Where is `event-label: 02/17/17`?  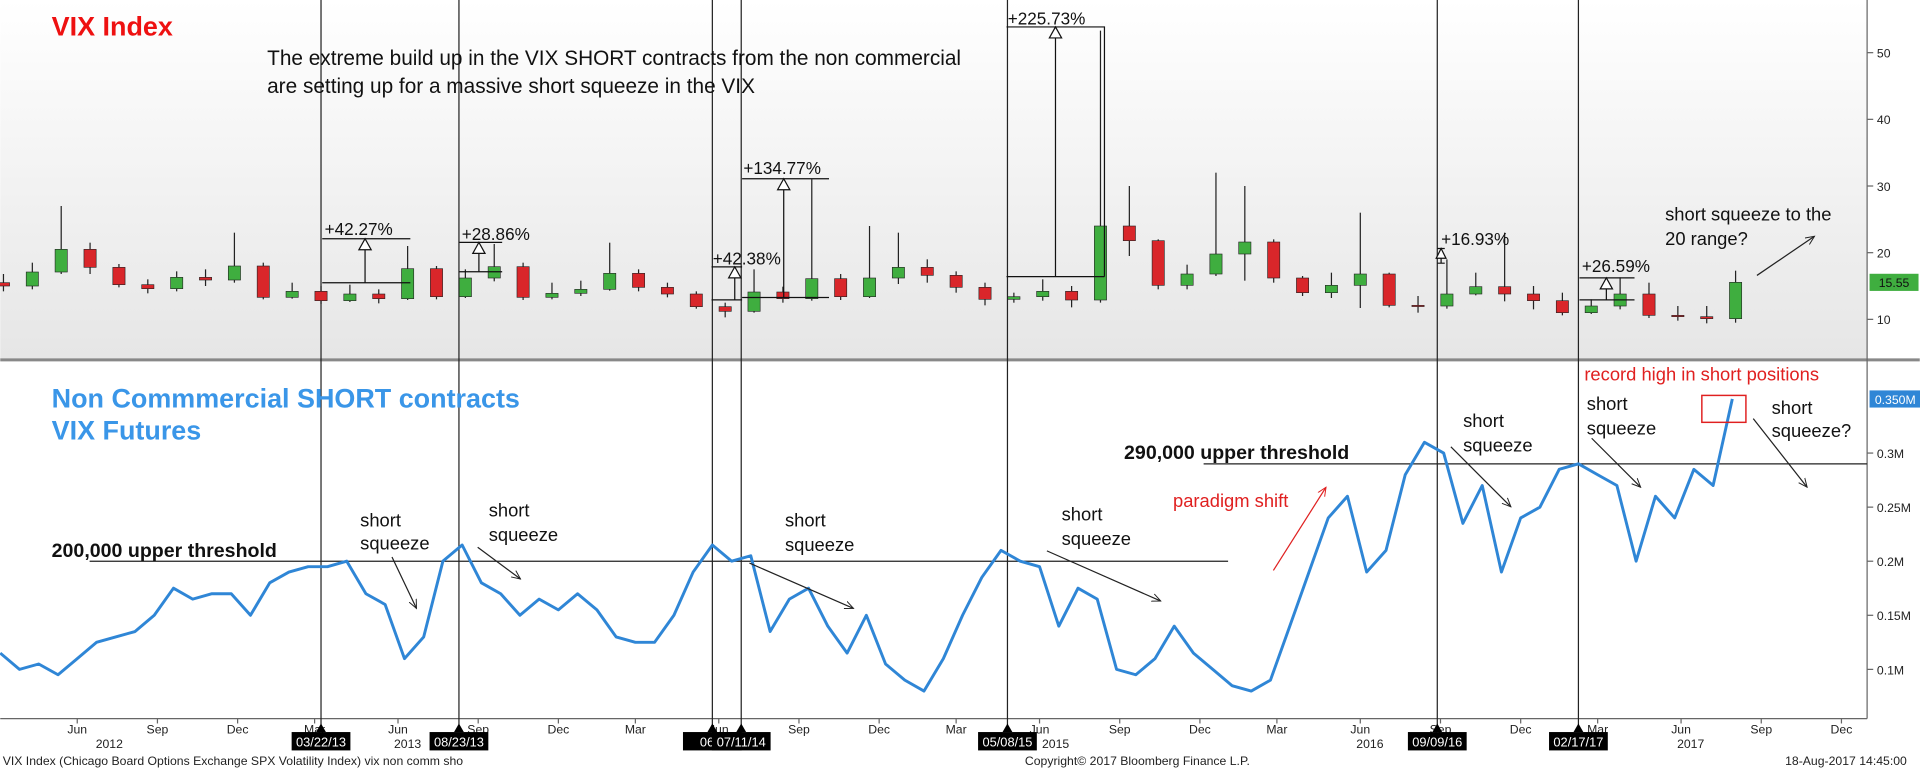 event-label: 02/17/17 is located at coordinates (1578, 742).